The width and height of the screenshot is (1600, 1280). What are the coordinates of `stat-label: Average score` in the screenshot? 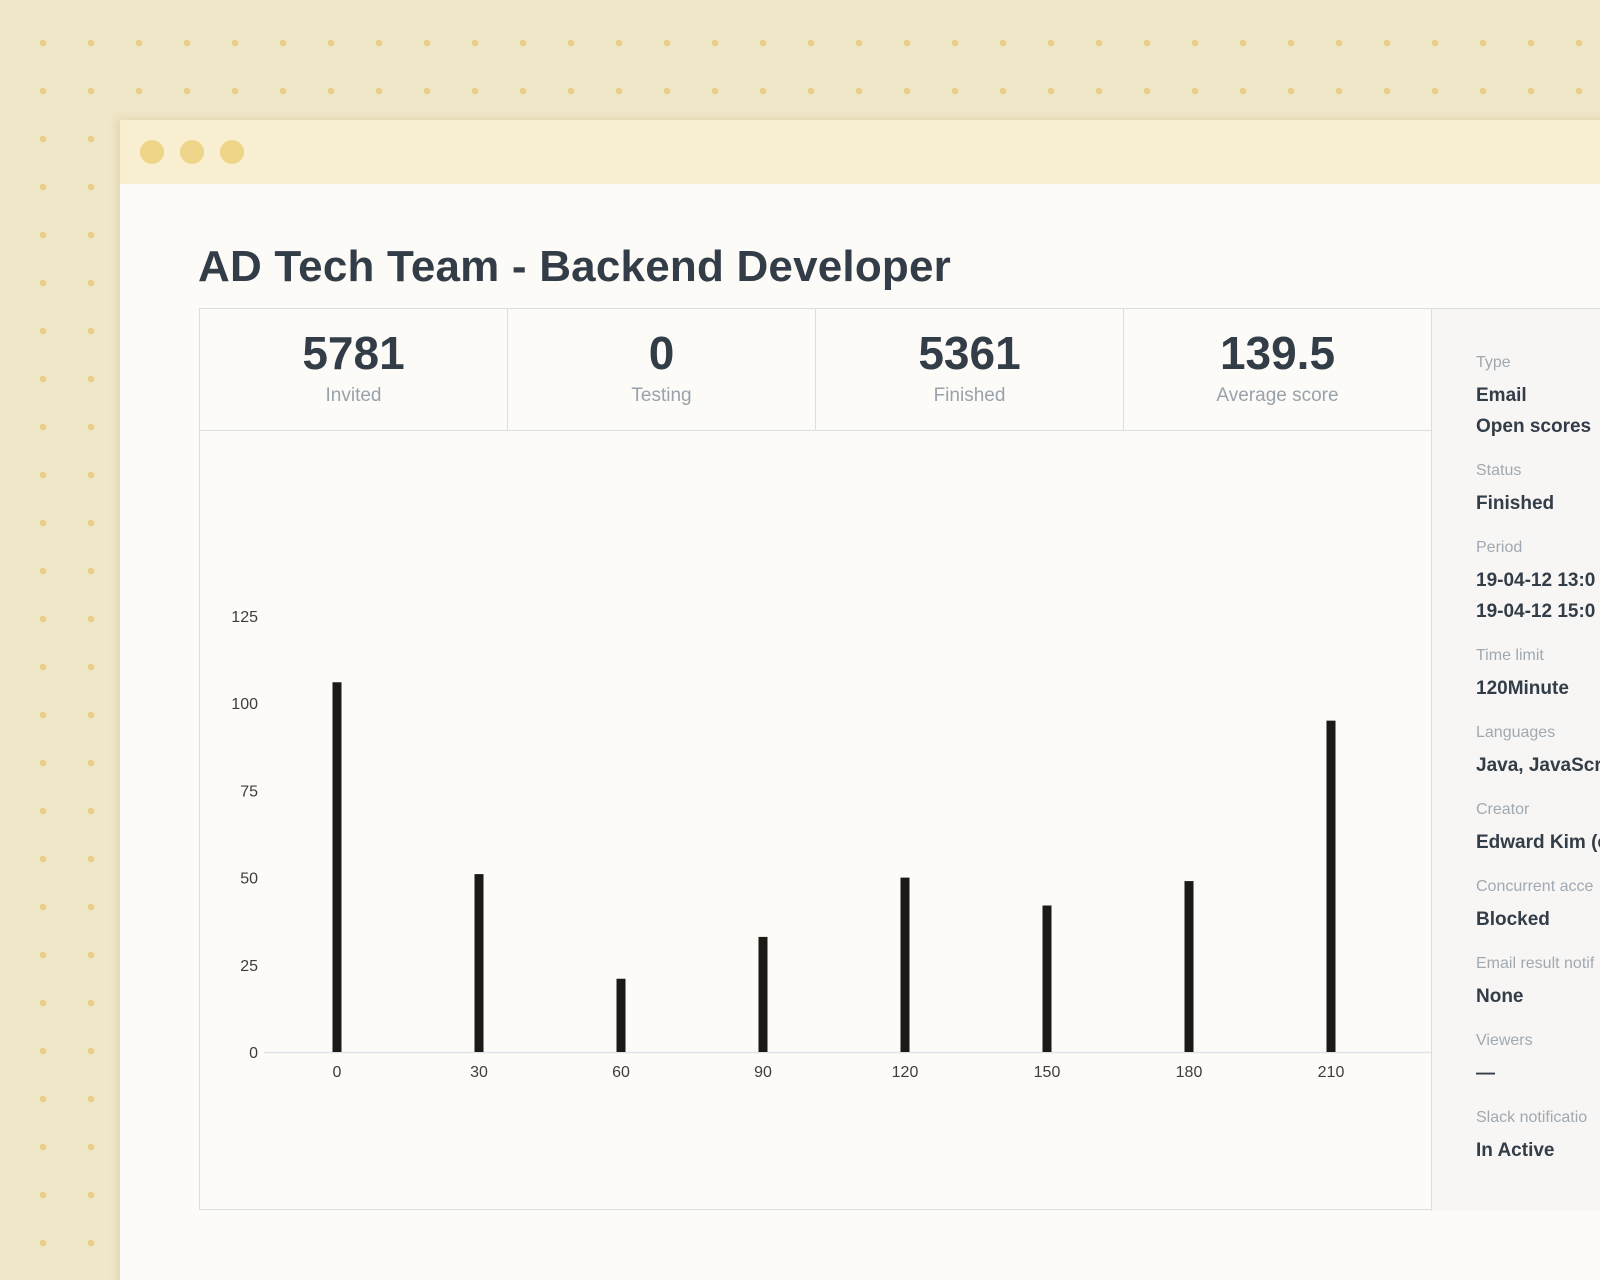 It's located at (1277, 395).